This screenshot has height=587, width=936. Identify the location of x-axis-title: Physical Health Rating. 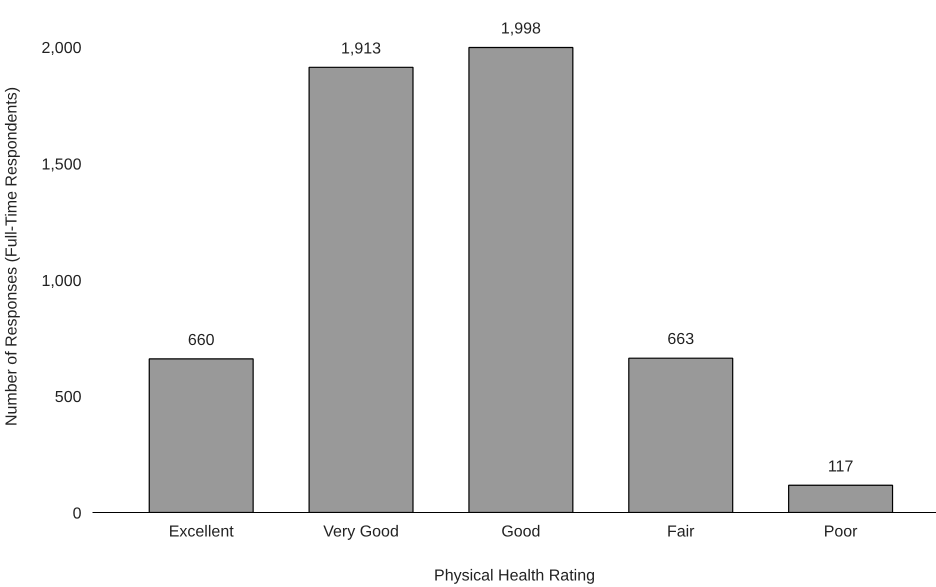
(514, 576).